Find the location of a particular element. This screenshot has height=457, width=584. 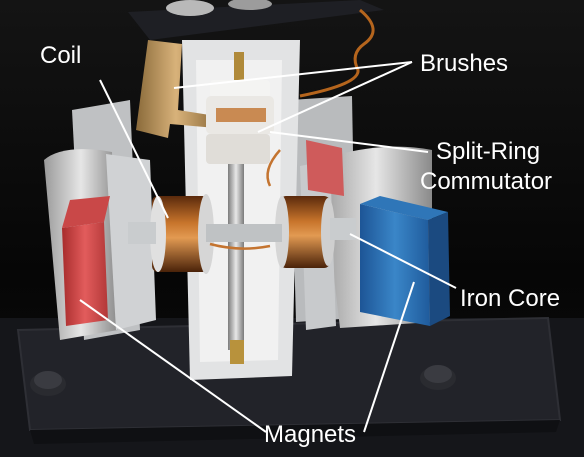

magnets-pointer-left is located at coordinates (173, 366).